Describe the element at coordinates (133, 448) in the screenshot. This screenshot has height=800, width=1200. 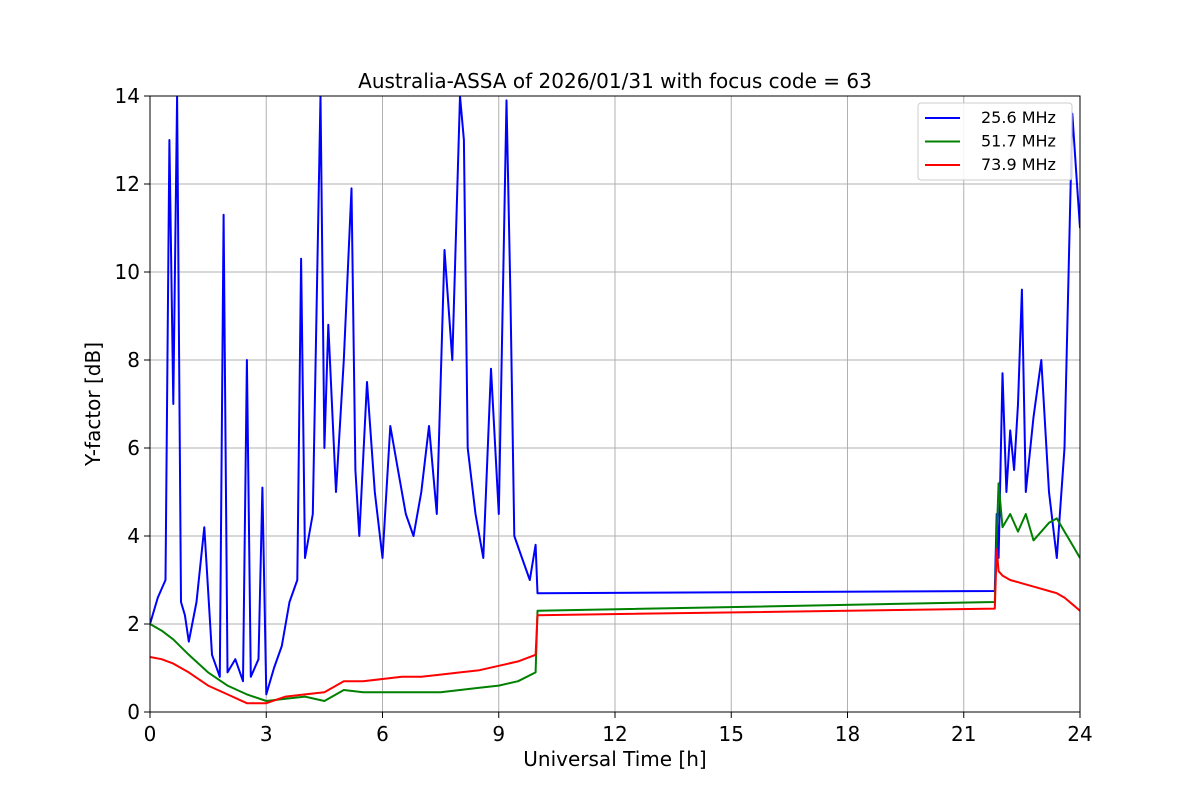
I see `y-tick-label: 6` at that location.